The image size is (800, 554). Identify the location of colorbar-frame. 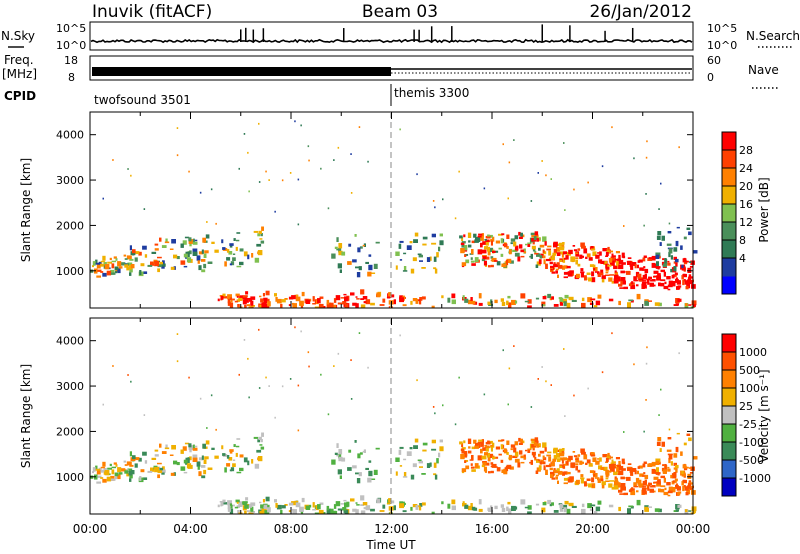
(729, 213).